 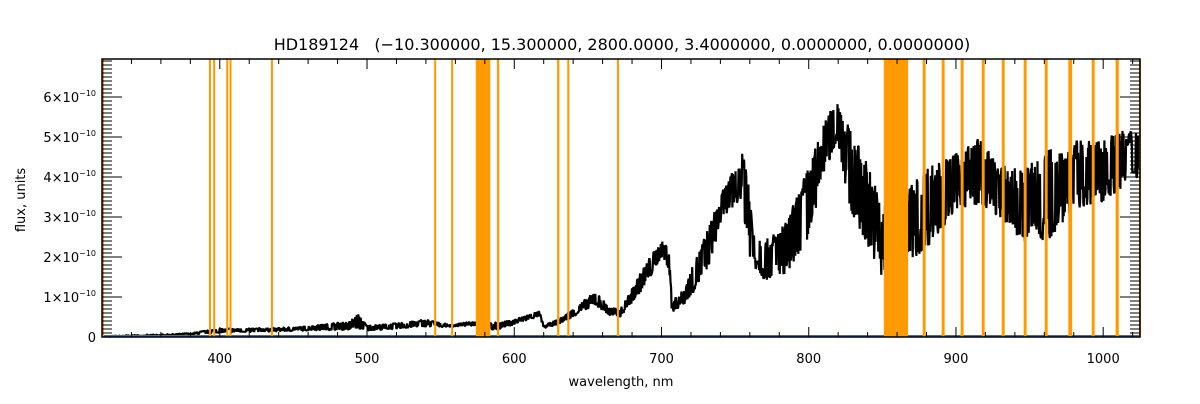 I want to click on x-tick-label: 800, so click(x=808, y=359).